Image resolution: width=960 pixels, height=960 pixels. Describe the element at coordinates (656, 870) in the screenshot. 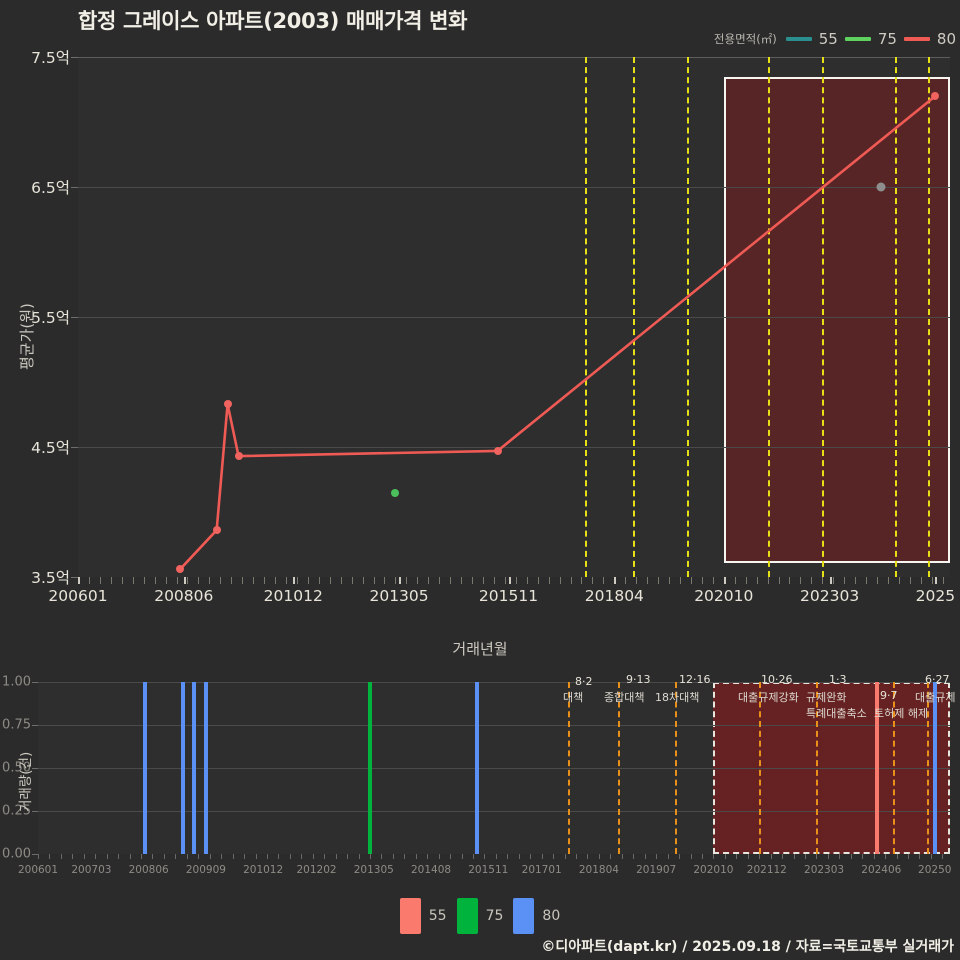

I see `volume-x-tick-label: 201907` at that location.